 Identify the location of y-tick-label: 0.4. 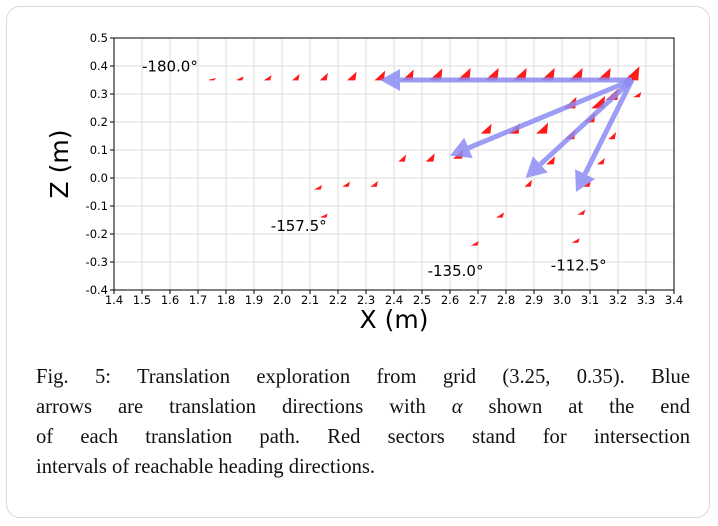
(99, 66).